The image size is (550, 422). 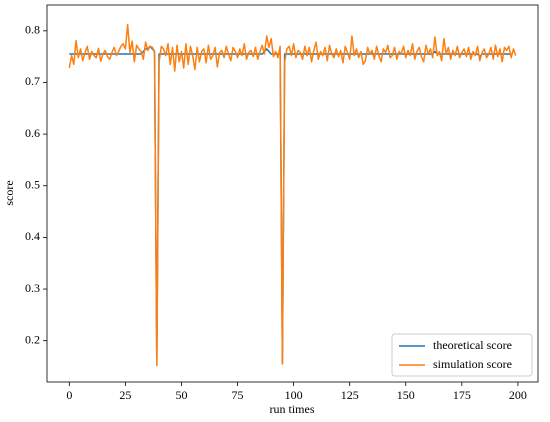 I want to click on y-tick-label: 0.6, so click(x=32, y=133).